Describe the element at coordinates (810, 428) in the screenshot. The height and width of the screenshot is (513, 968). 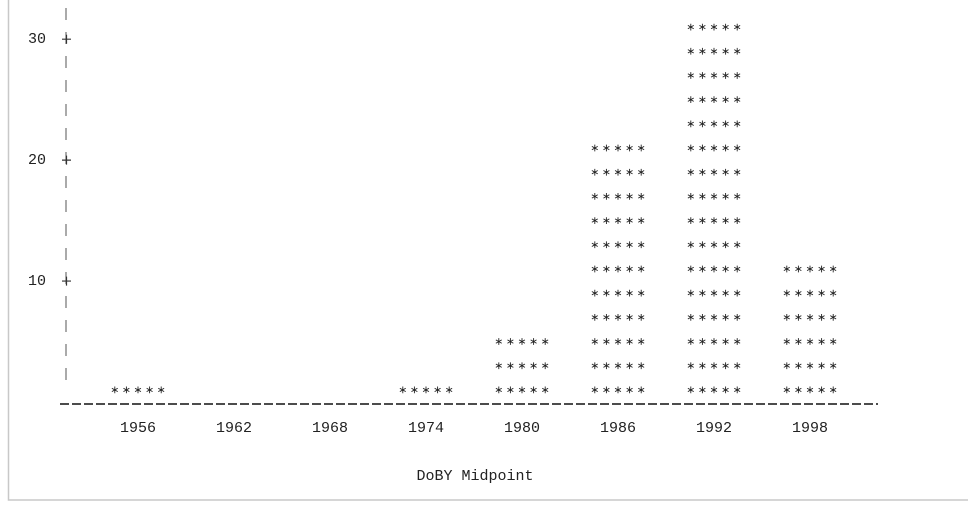
I see `x-tick-label: 1998` at that location.